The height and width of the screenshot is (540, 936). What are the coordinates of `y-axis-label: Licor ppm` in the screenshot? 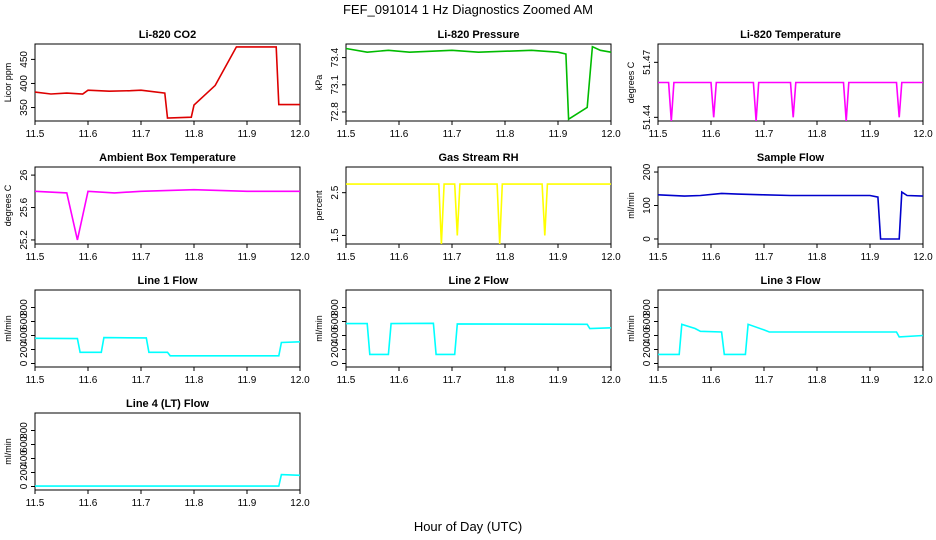 It's located at (8, 83).